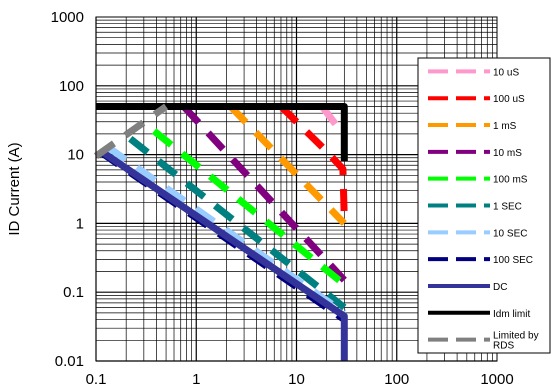  Describe the element at coordinates (507, 153) in the screenshot. I see `legend-label: 10 mS` at that location.